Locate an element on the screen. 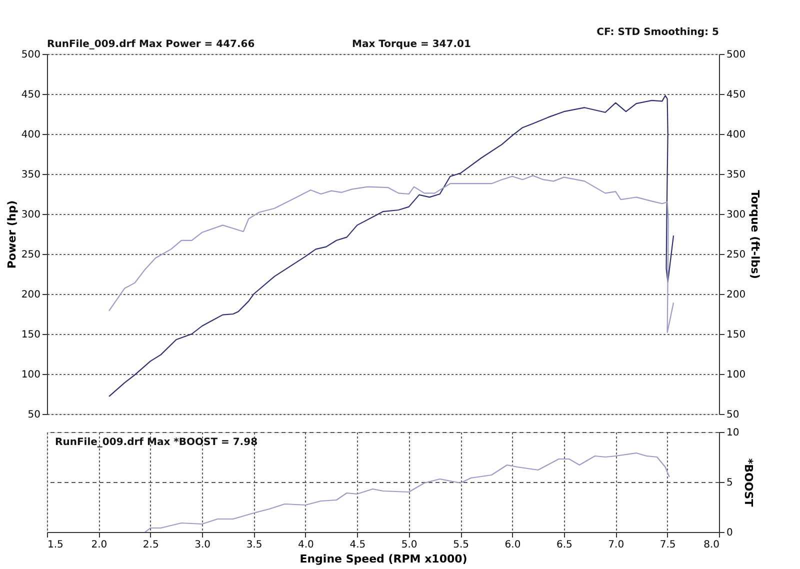  x-tick-label: 3.0 is located at coordinates (202, 545).